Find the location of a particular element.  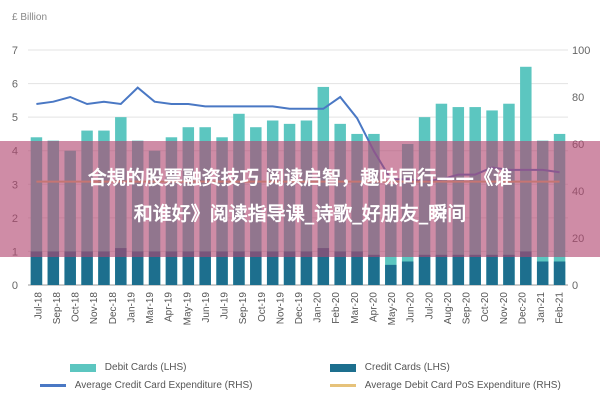

x-tick-label-2: Oct-18 is located at coordinates (76, 307).